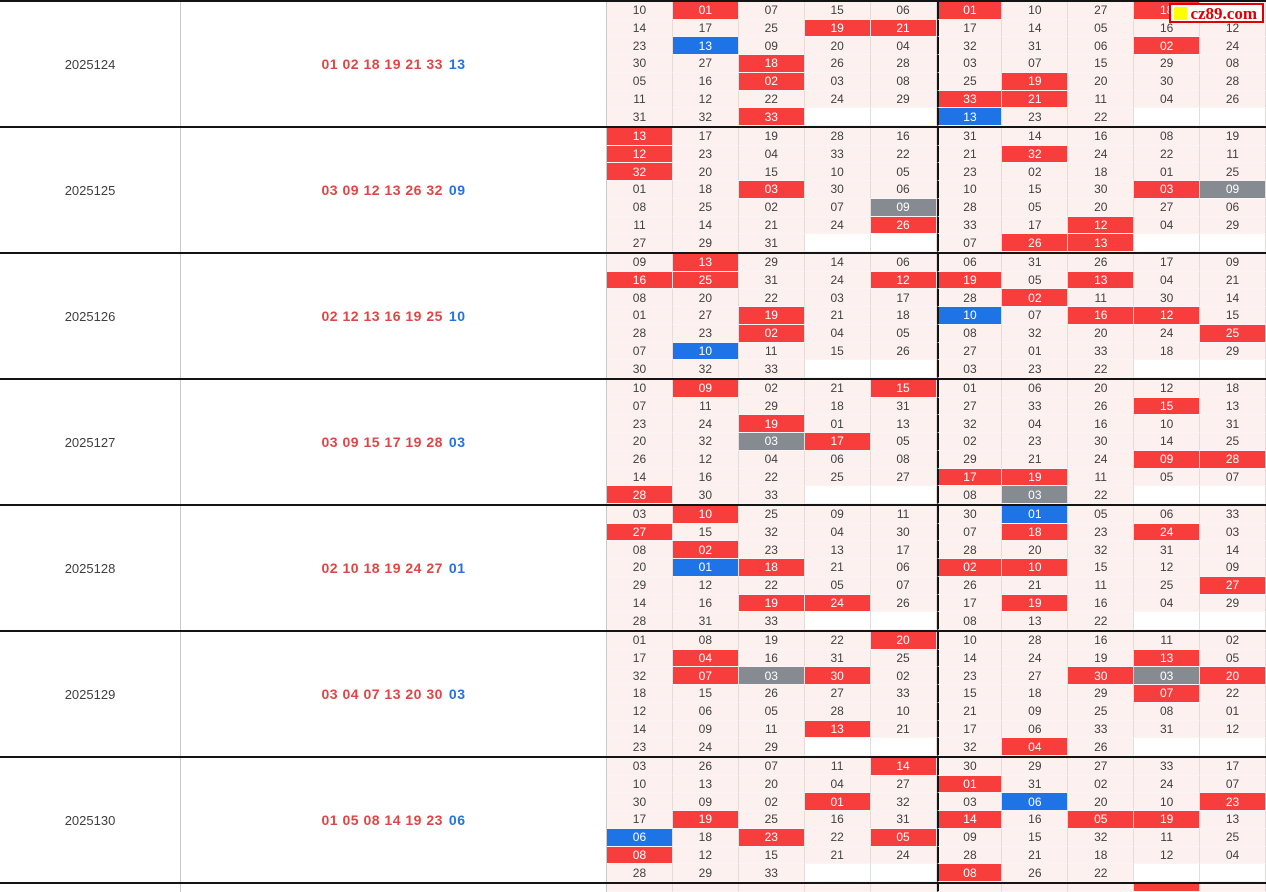 This screenshot has height=892, width=1266. Describe the element at coordinates (394, 316) in the screenshot. I see `winning-numbers: 02 12 13 16 19 25 10` at that location.